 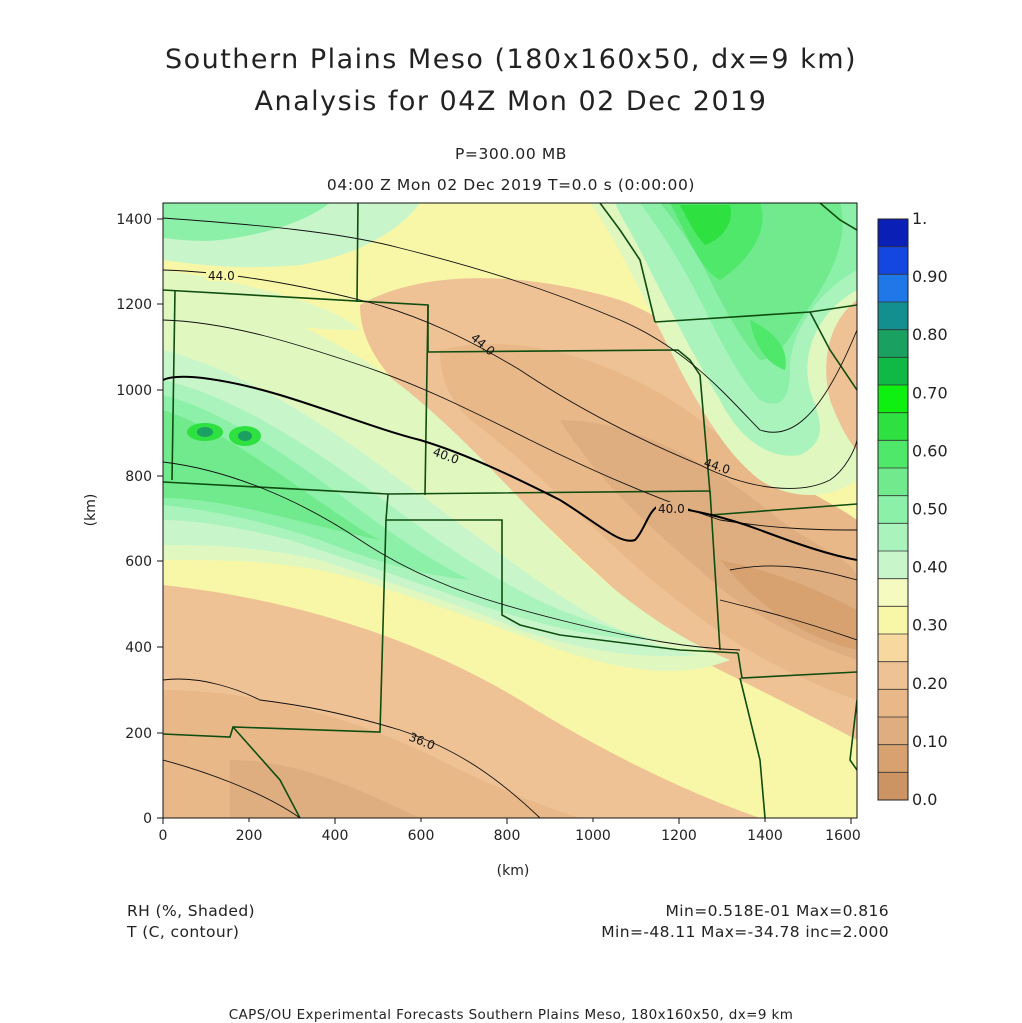 What do you see at coordinates (930, 741) in the screenshot?
I see `colorbar-label: 0.10` at bounding box center [930, 741].